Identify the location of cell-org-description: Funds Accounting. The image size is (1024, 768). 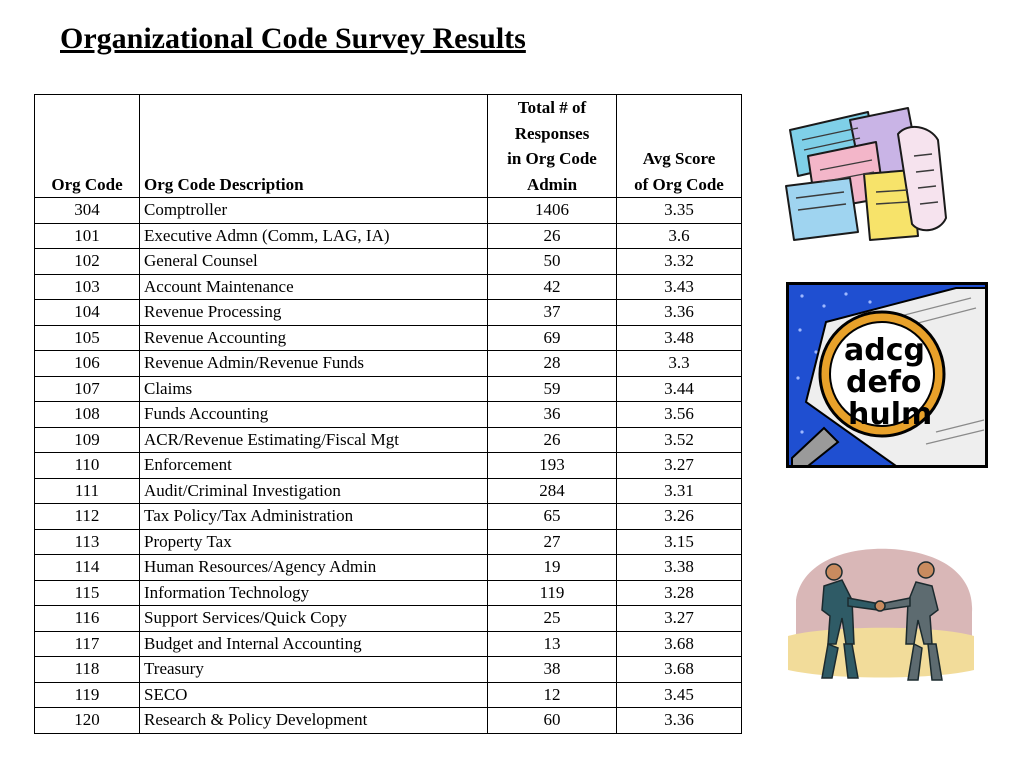
(313, 414).